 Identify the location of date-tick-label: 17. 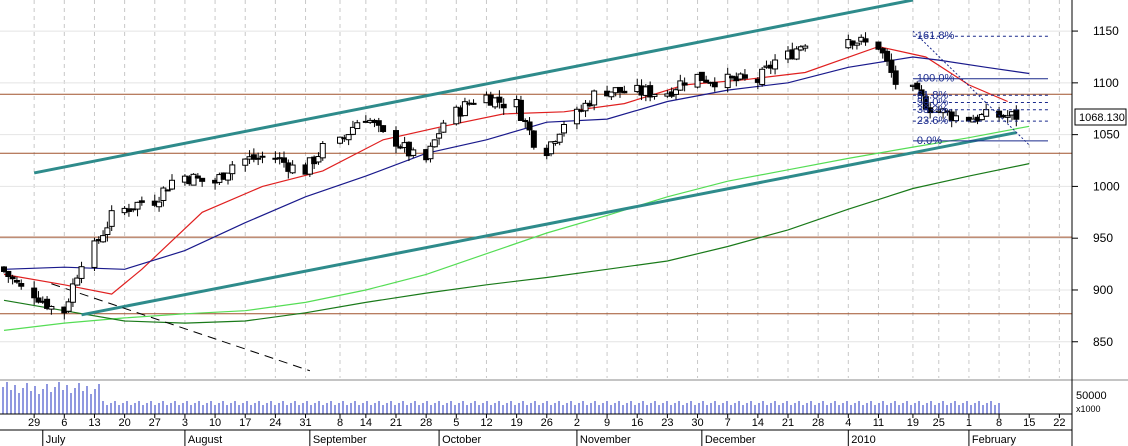
(245, 423).